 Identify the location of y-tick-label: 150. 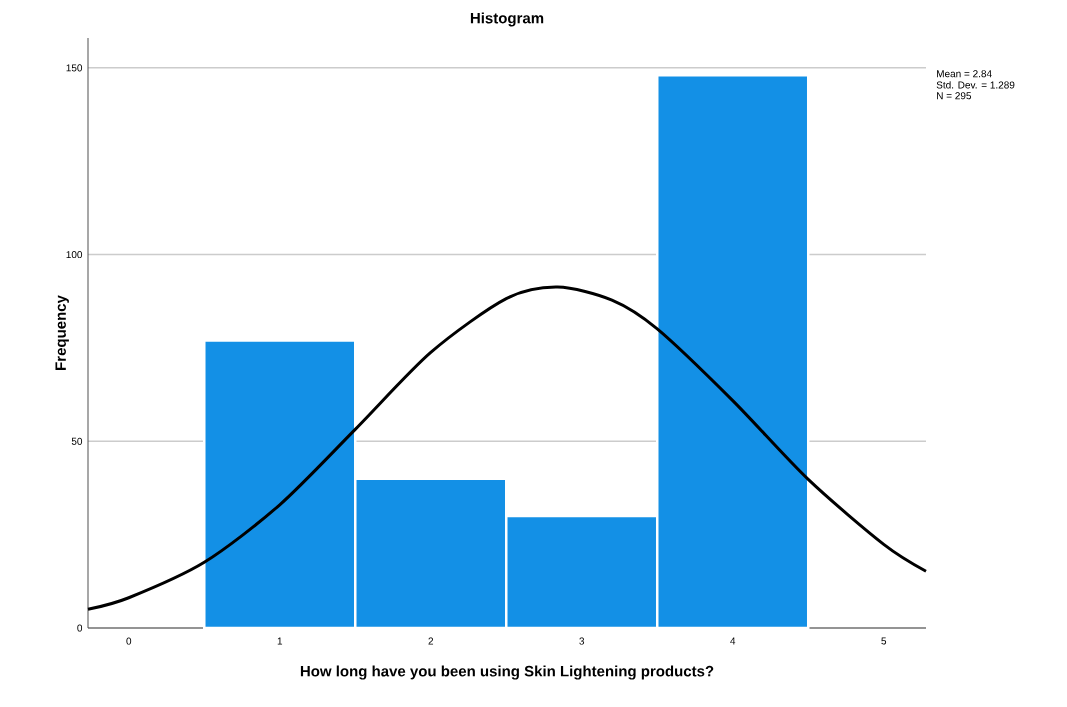
(74, 68).